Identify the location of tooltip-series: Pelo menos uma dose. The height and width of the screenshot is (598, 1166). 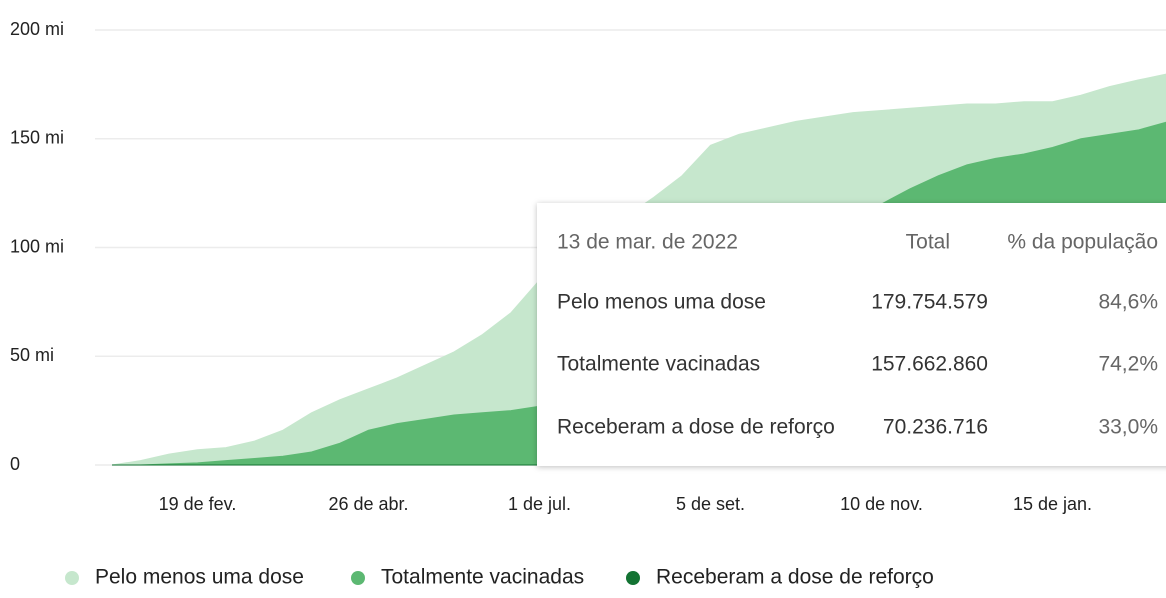
(661, 302).